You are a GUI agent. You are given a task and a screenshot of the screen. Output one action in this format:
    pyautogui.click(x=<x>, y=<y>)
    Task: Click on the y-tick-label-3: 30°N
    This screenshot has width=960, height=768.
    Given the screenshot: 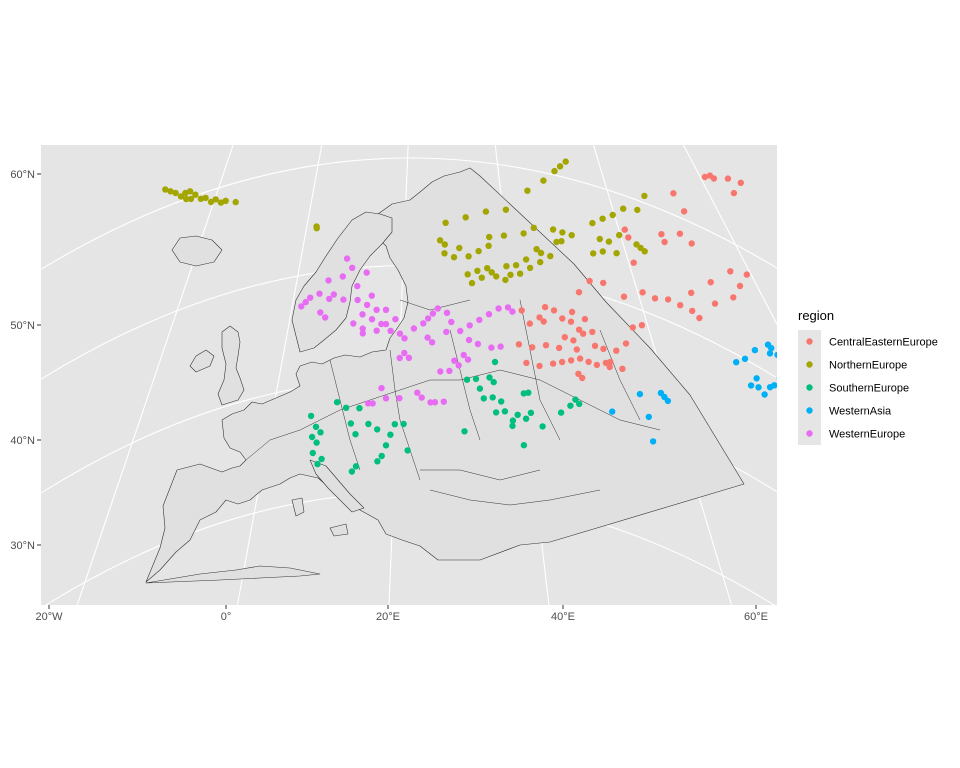 What is the action you would take?
    pyautogui.click(x=22, y=546)
    